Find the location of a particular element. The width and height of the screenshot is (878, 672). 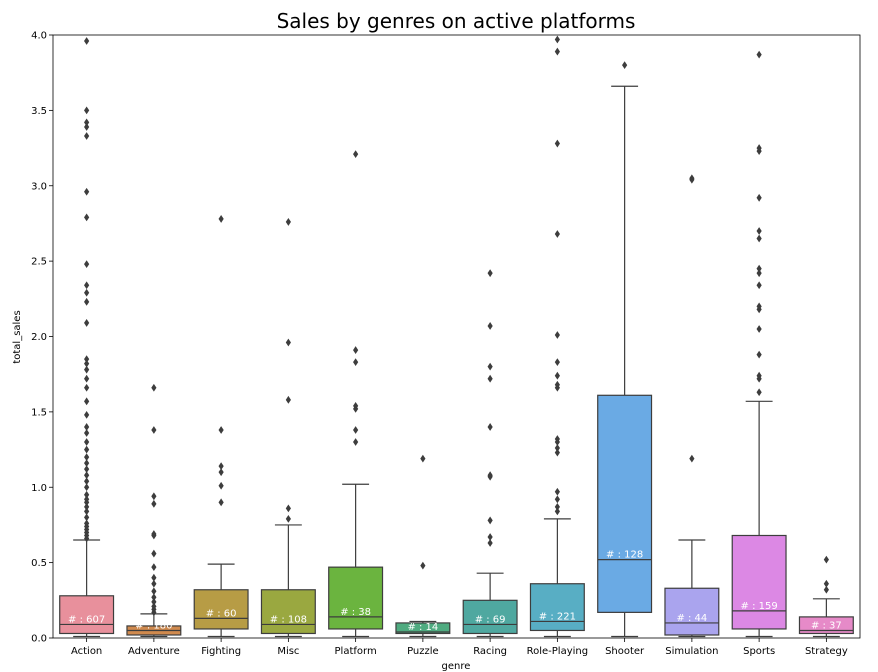

chart-title: Sales by genres on active platforms is located at coordinates (456, 21).